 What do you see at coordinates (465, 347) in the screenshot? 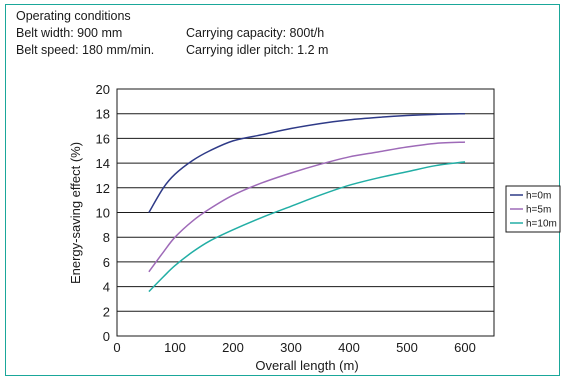
I see `x-tick-label: 600` at bounding box center [465, 347].